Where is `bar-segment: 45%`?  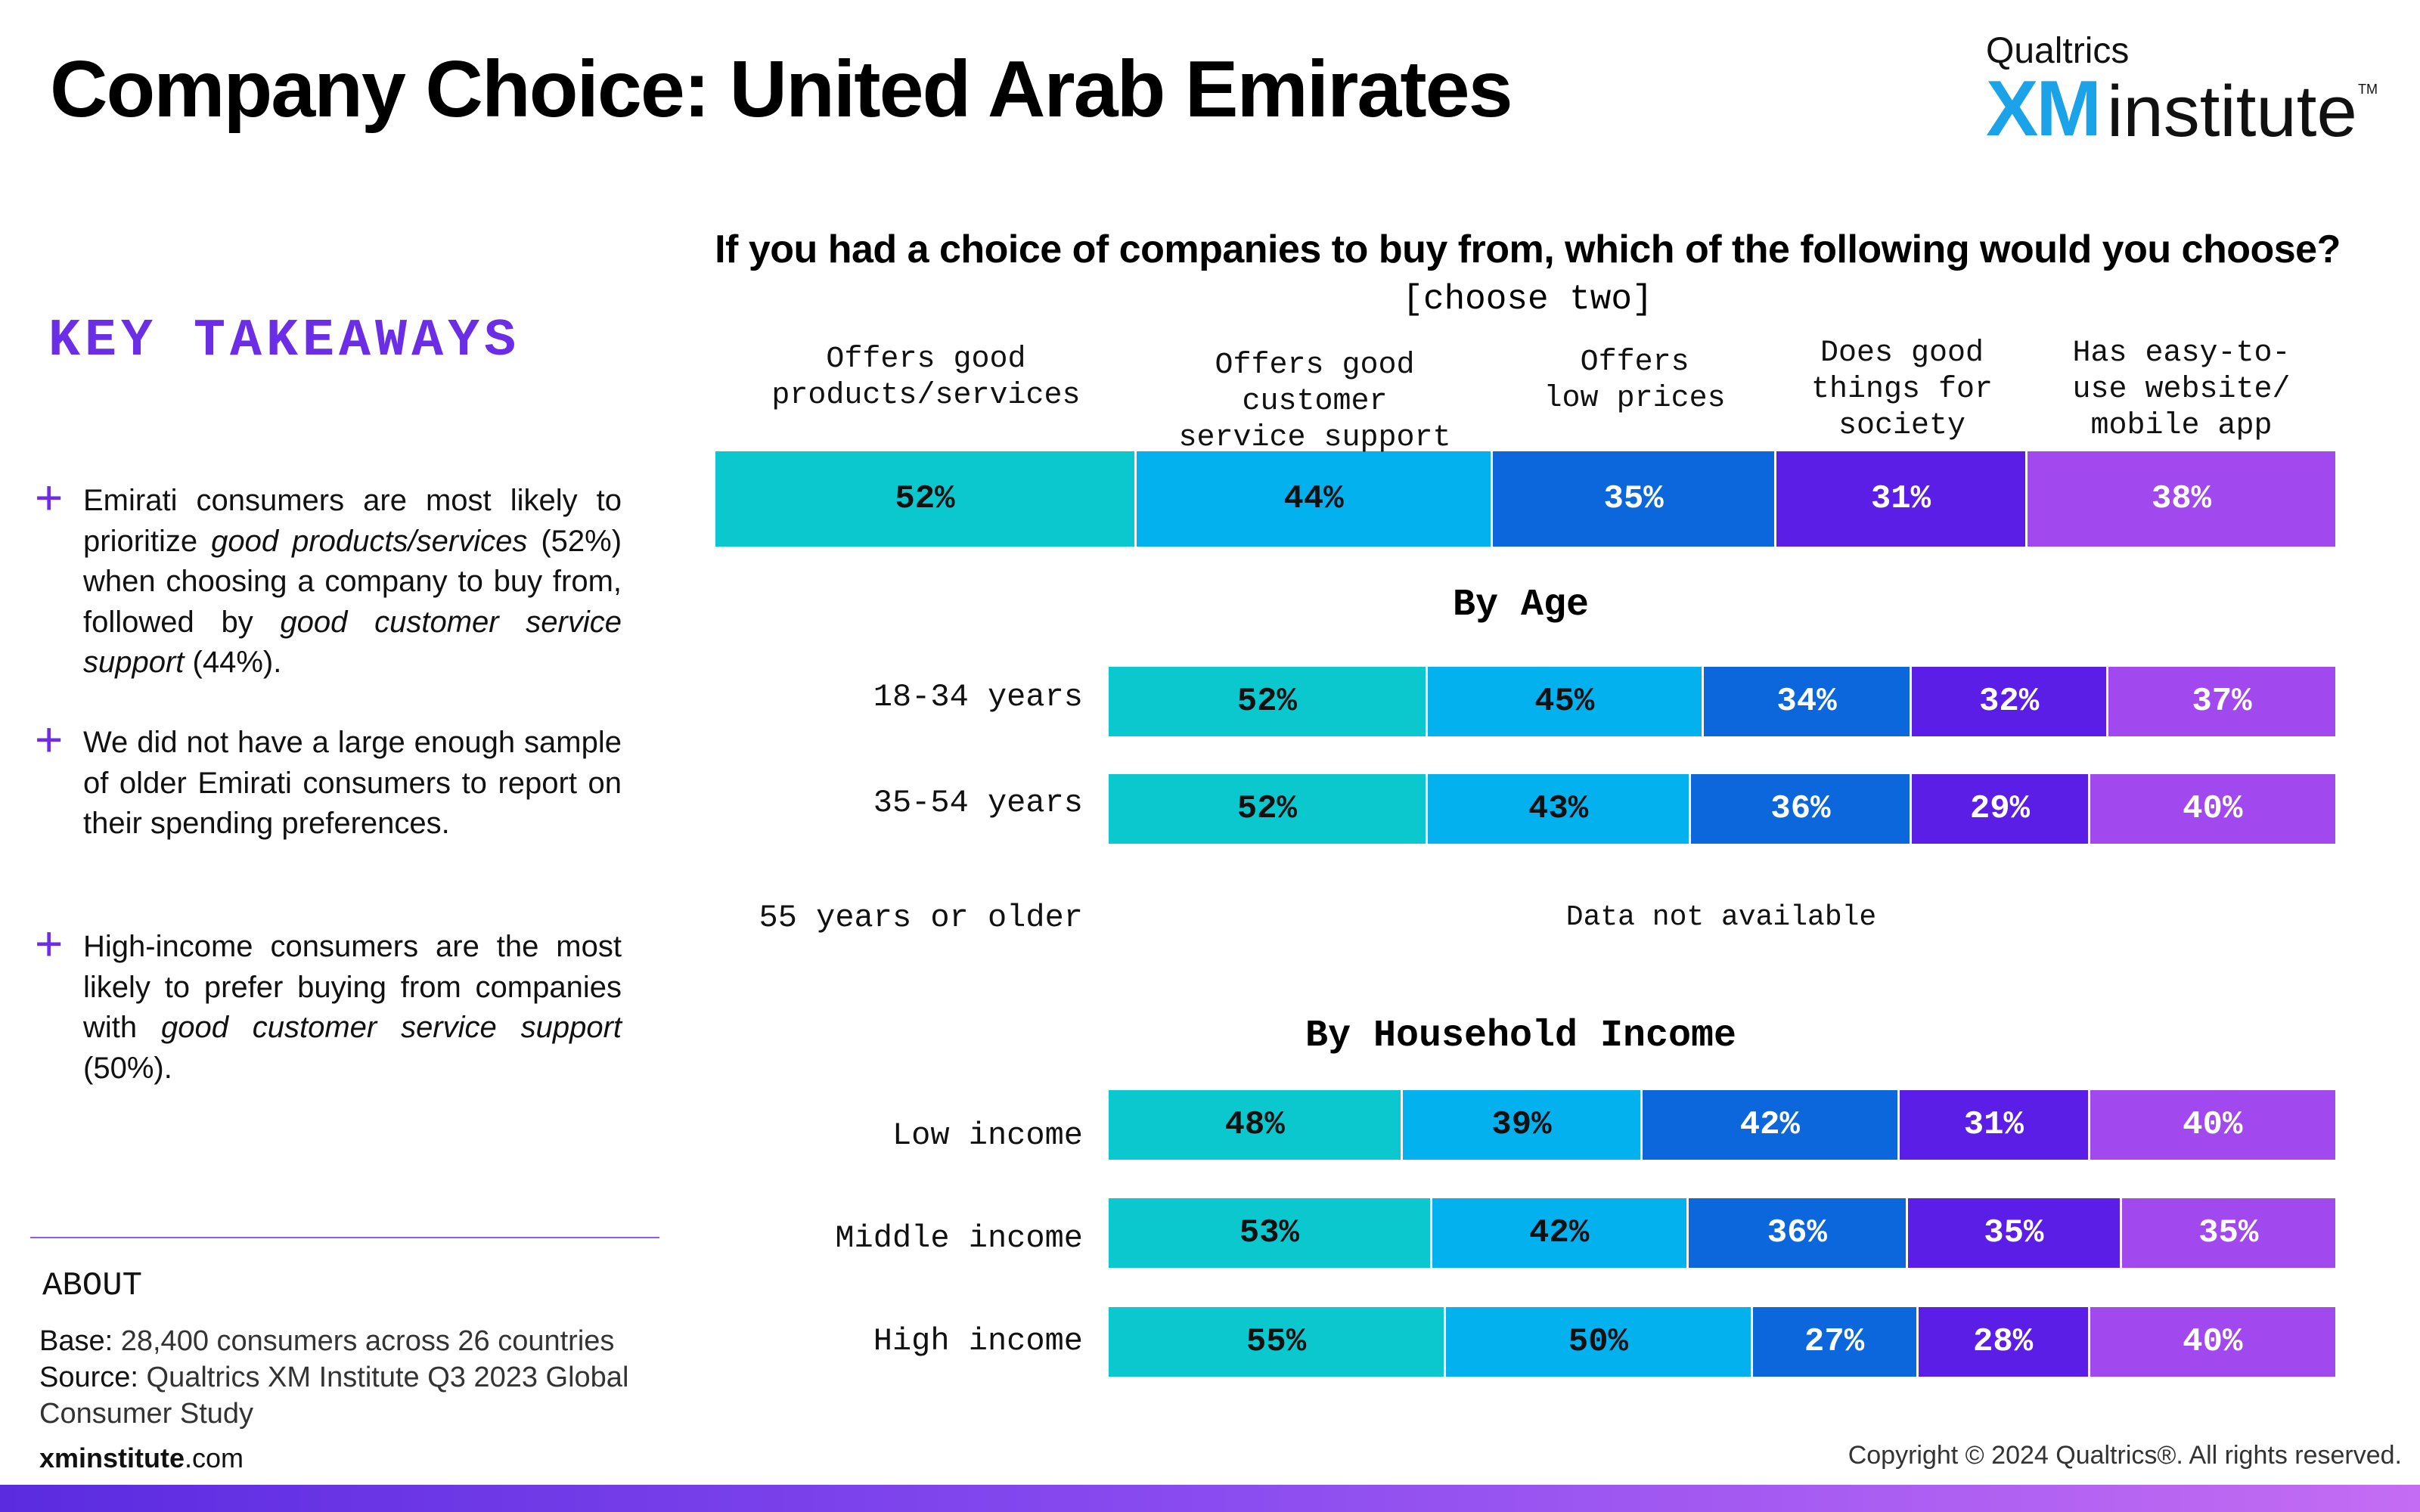
bar-segment: 45% is located at coordinates (1566, 701).